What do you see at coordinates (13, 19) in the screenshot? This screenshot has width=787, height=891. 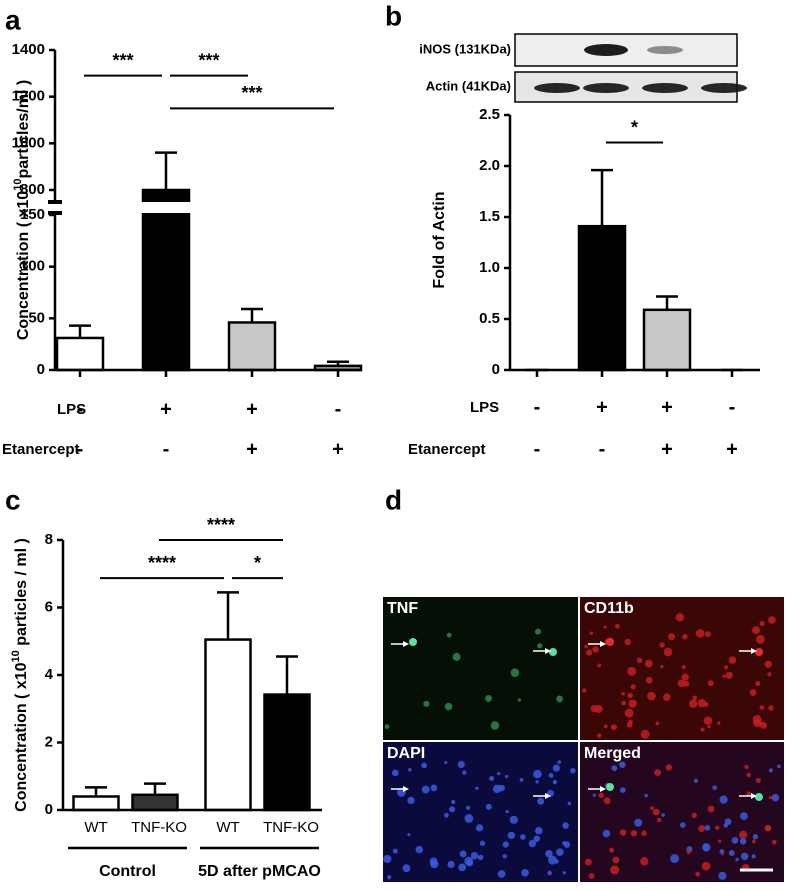 I see `panel-label: a` at bounding box center [13, 19].